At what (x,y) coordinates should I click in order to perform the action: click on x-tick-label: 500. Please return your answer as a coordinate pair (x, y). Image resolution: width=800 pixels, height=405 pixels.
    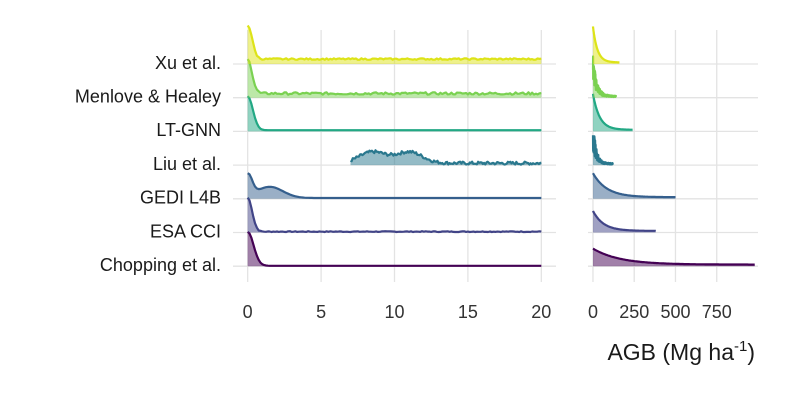
    Looking at the image, I should click on (675, 312).